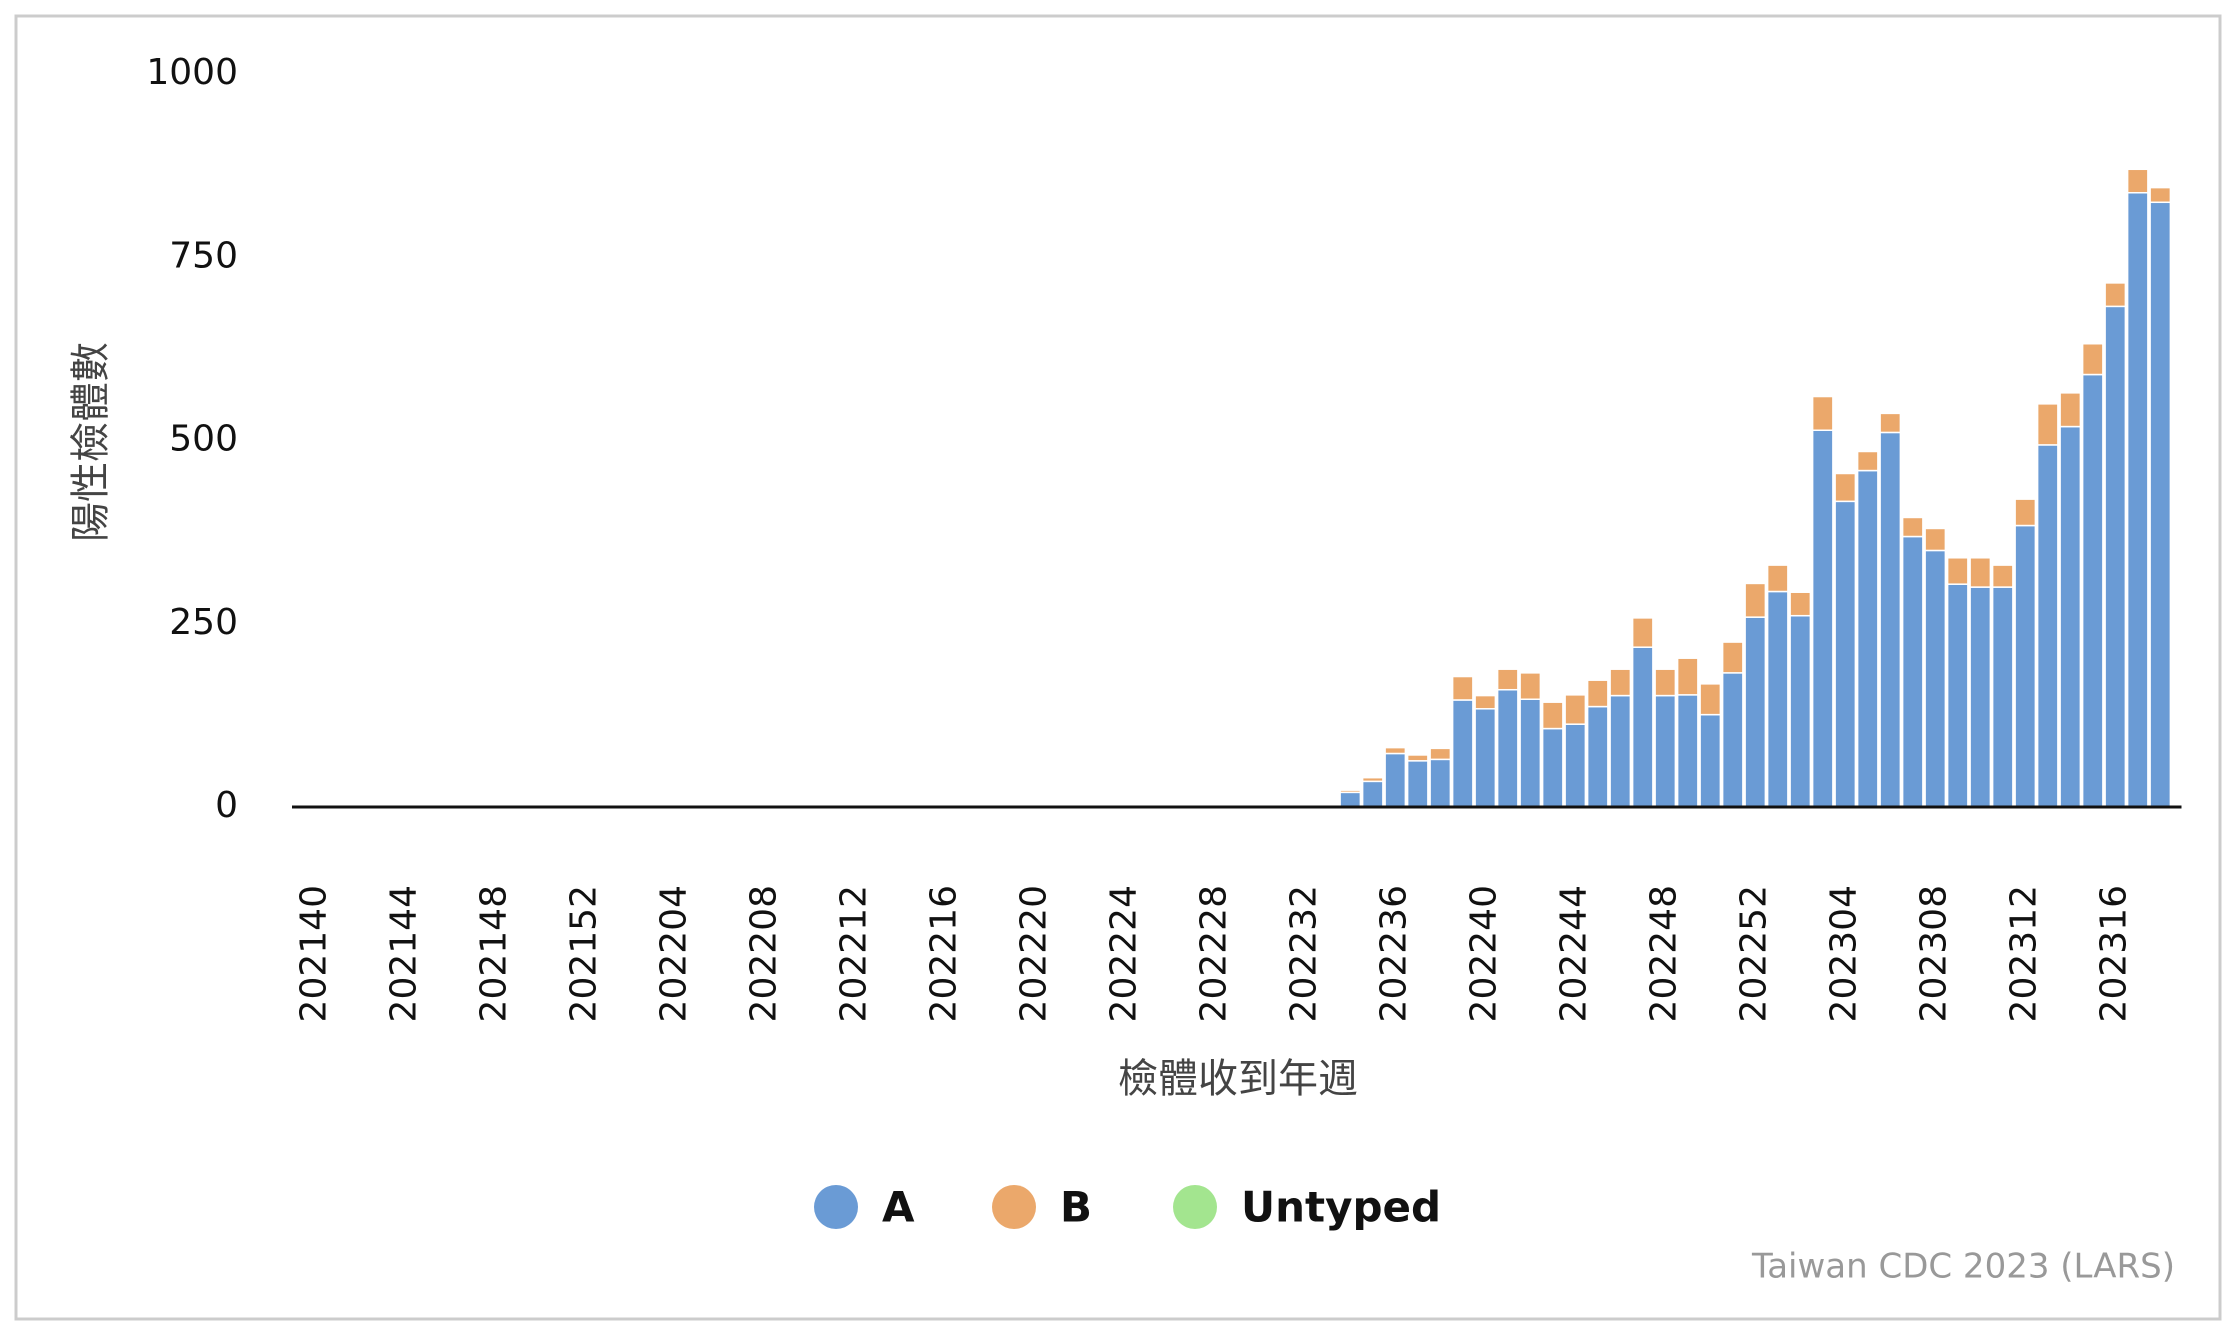 The width and height of the screenshot is (2236, 1332). Describe the element at coordinates (313, 953) in the screenshot. I see `x-tick-label: 202140` at that location.